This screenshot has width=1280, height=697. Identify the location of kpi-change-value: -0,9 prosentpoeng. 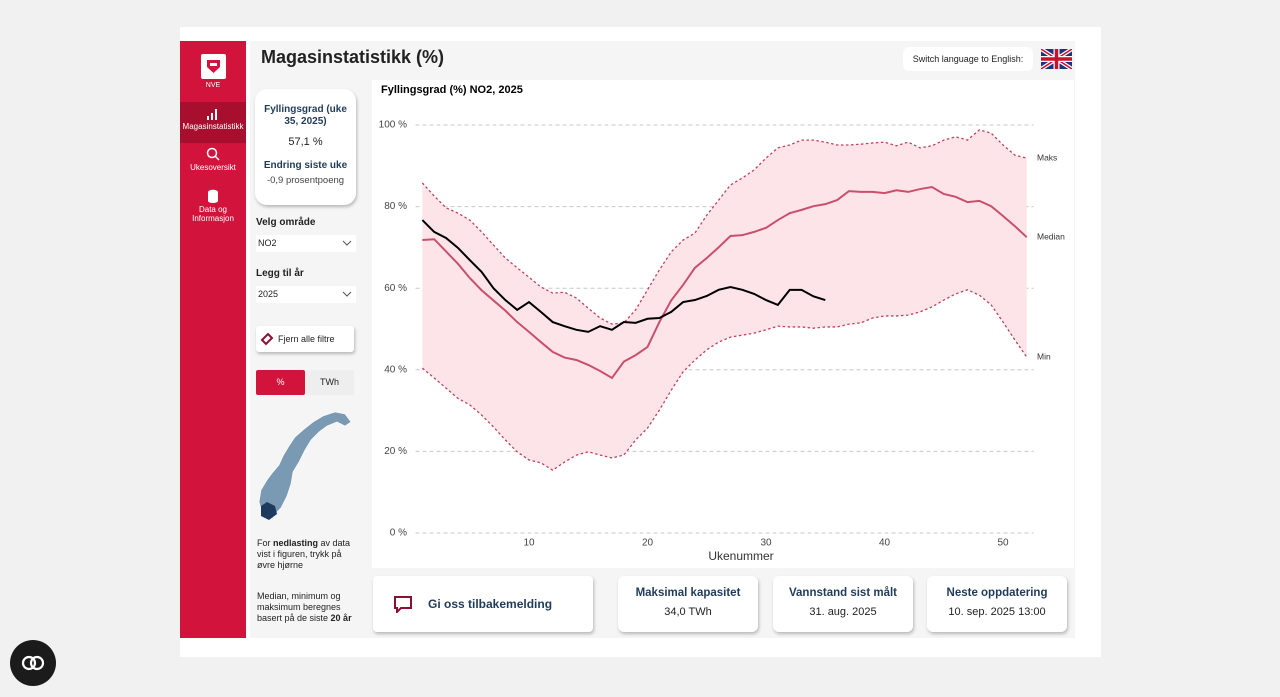
(305, 180).